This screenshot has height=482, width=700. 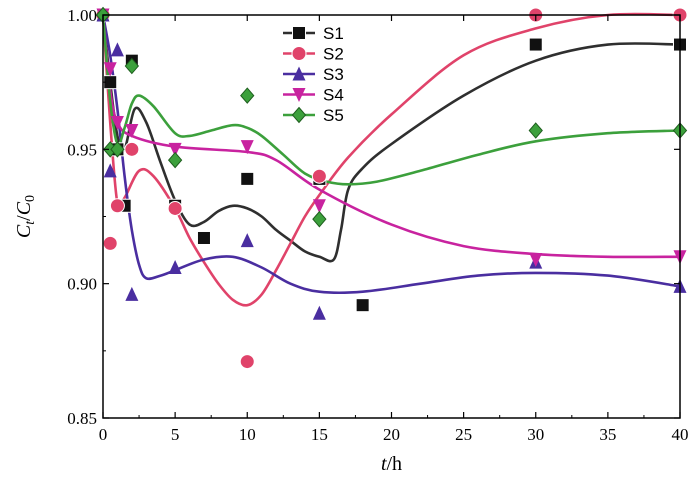 I want to click on y-tick-label: 0.95, so click(x=82, y=149).